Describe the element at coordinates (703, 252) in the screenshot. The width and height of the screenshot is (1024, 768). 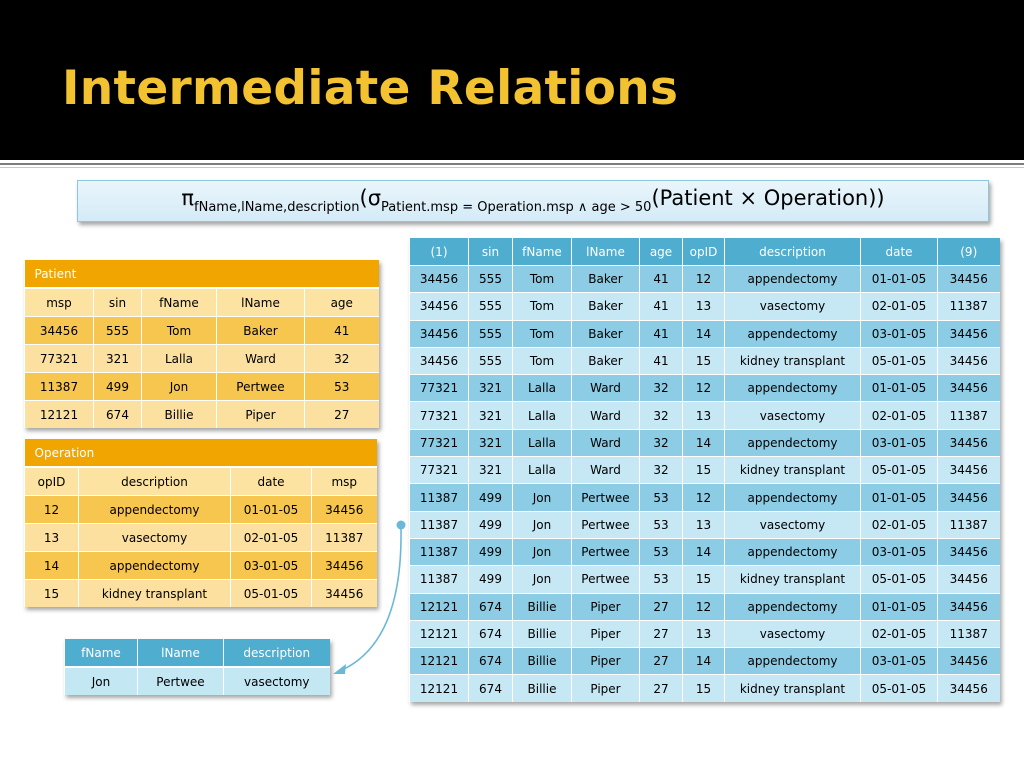
I see `column-header: opID` at that location.